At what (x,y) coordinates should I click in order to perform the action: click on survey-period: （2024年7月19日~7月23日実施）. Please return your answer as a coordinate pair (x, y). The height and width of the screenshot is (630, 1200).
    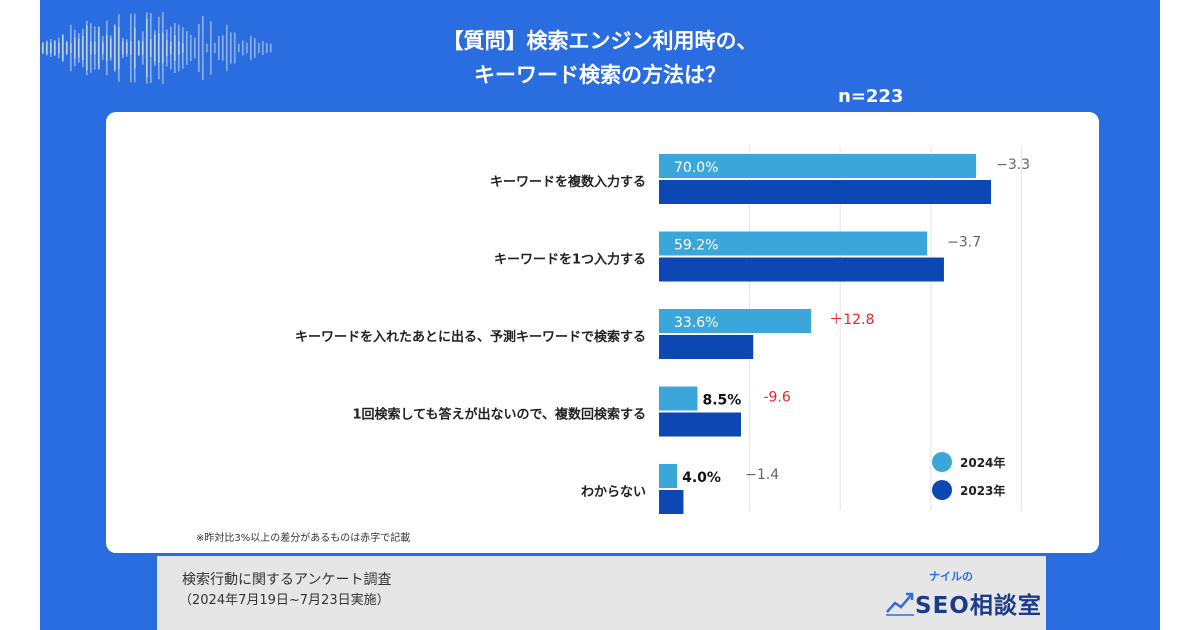
    Looking at the image, I should click on (284, 600).